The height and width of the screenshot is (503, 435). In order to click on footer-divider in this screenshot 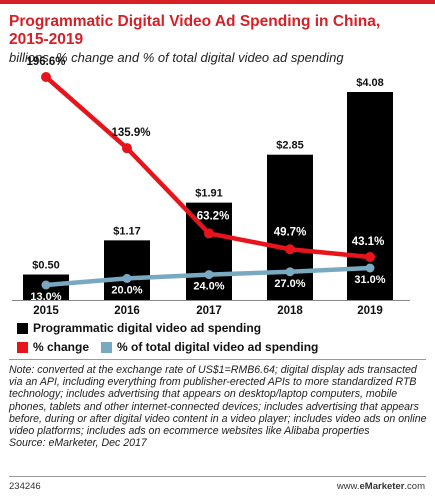, I will do `click(217, 476)`.